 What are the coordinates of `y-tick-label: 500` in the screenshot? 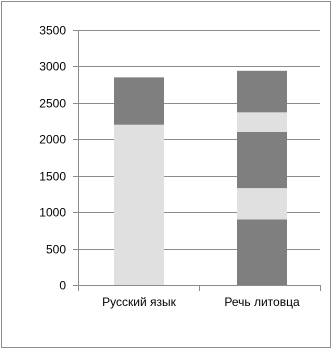 It's located at (56, 250).